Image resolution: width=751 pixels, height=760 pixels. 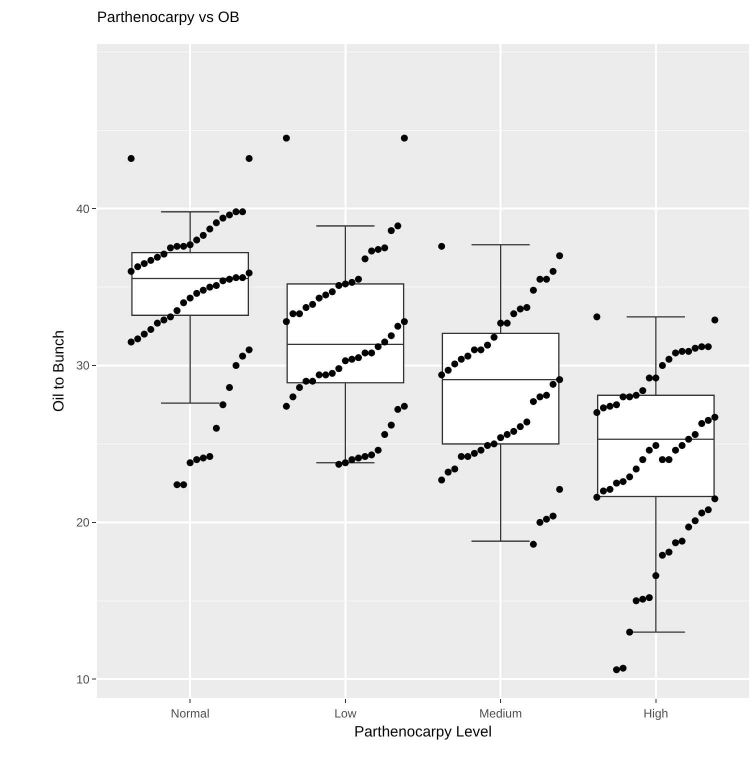 What do you see at coordinates (345, 713) in the screenshot?
I see `x-tick-label: Low` at bounding box center [345, 713].